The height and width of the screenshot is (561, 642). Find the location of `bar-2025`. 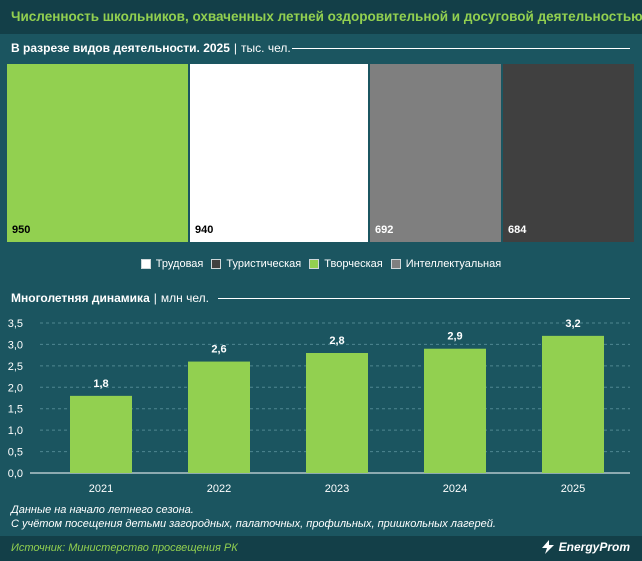

bar-2025 is located at coordinates (573, 404).